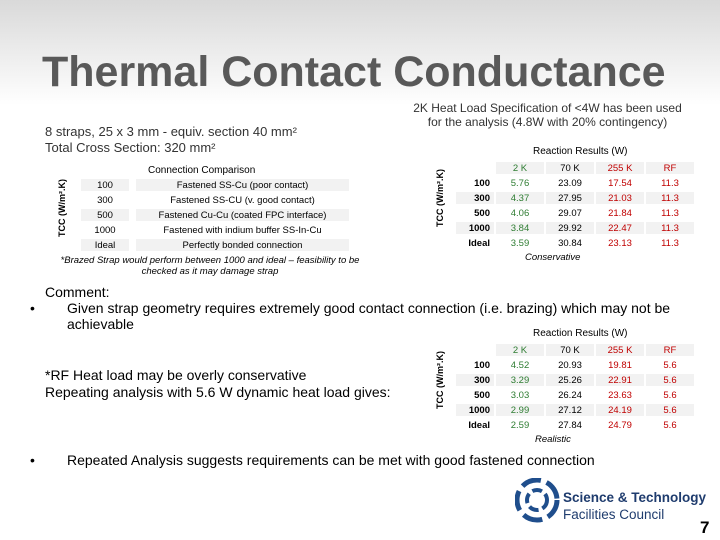 The image size is (720, 540). Describe the element at coordinates (520, 395) in the screenshot. I see `table-cell: 3.03` at that location.